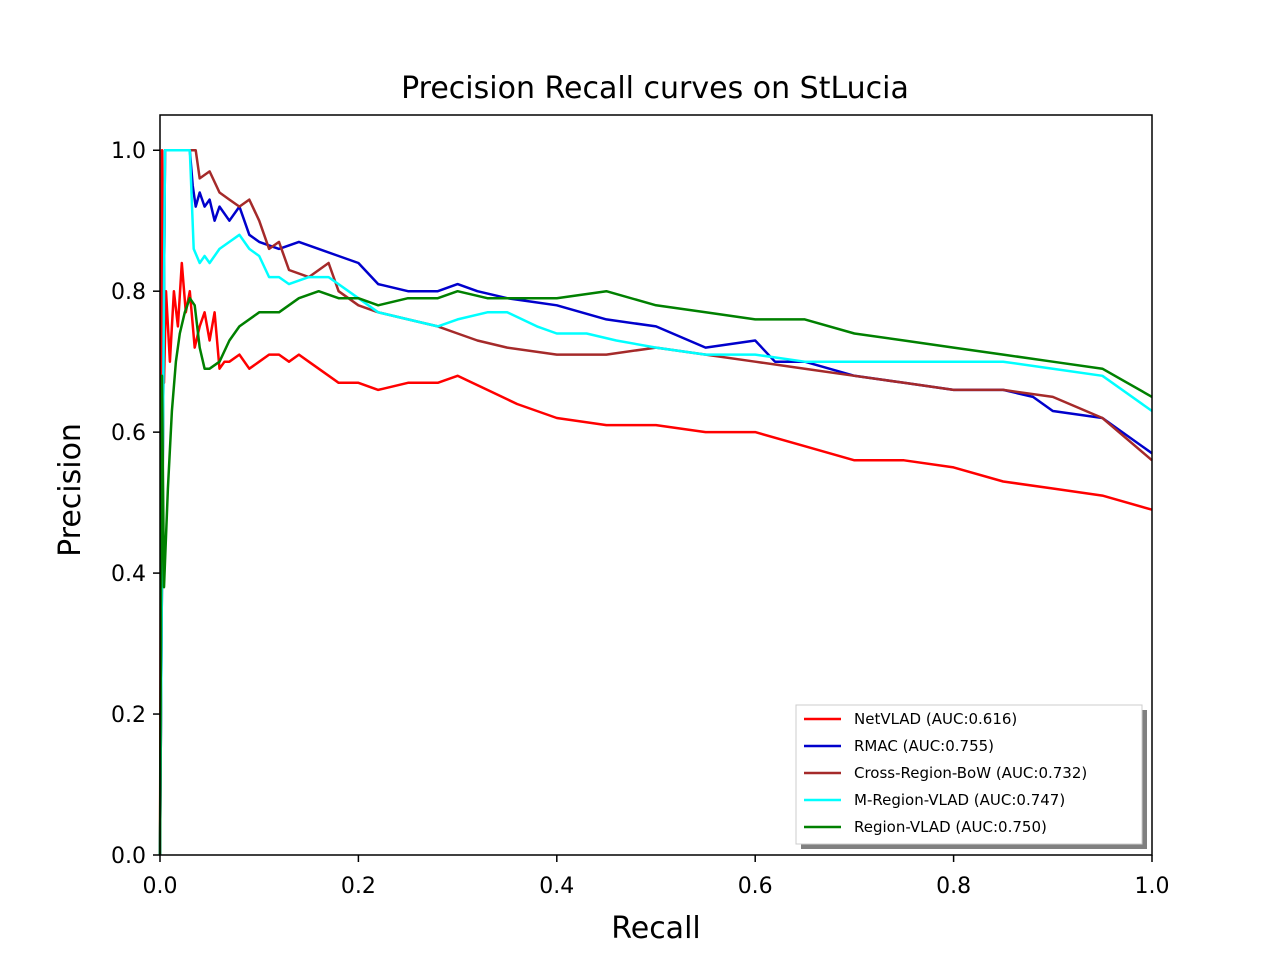 The height and width of the screenshot is (960, 1280). Describe the element at coordinates (959, 800) in the screenshot. I see `legend-entry: M-Region-VLAD (AUC:0.747)` at that location.